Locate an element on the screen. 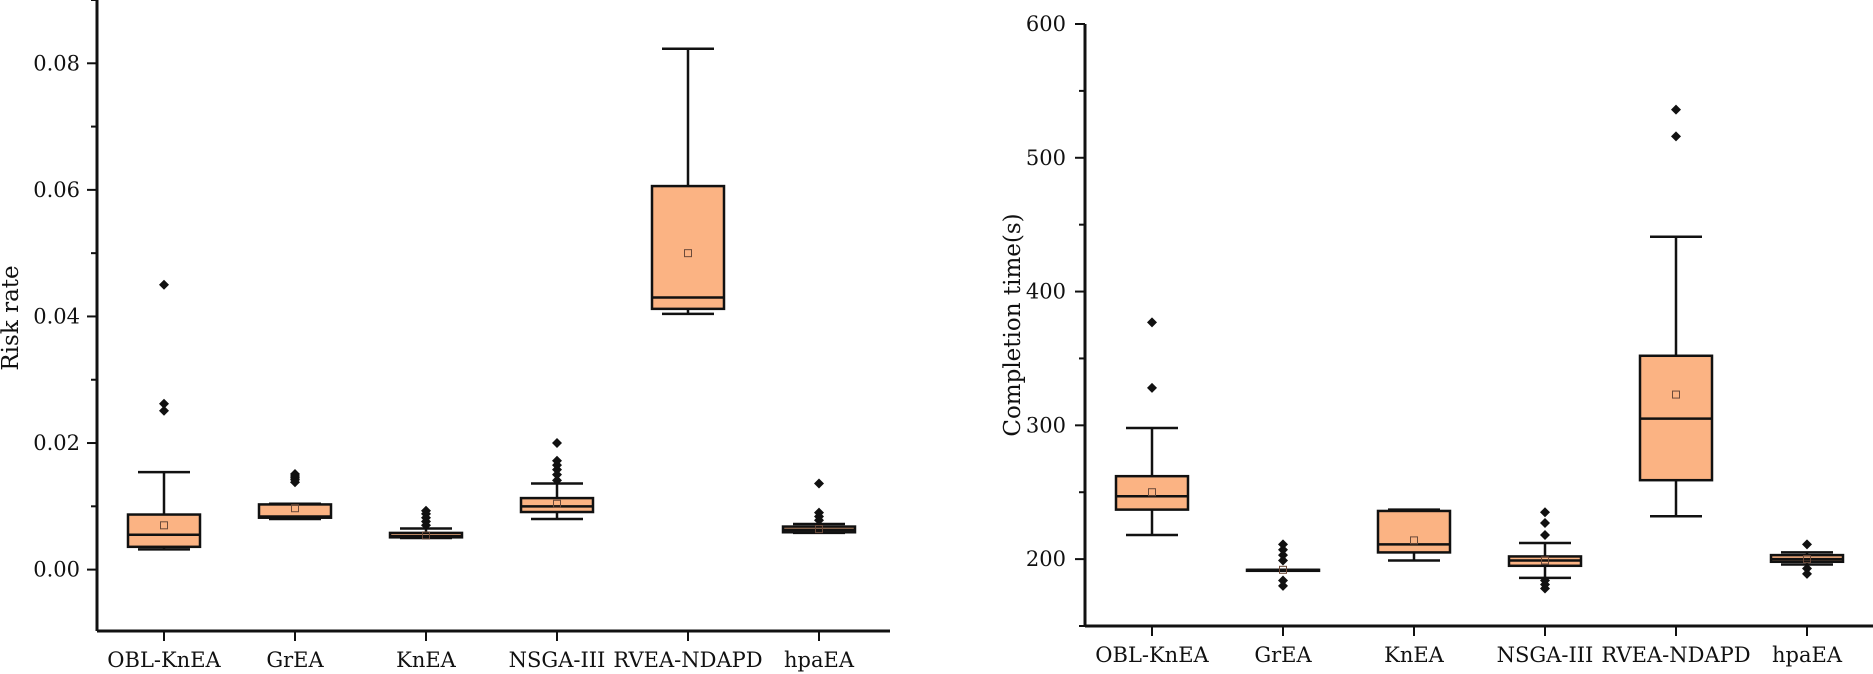 This screenshot has width=1873, height=674. y-tick-label: 500 is located at coordinates (1046, 158).